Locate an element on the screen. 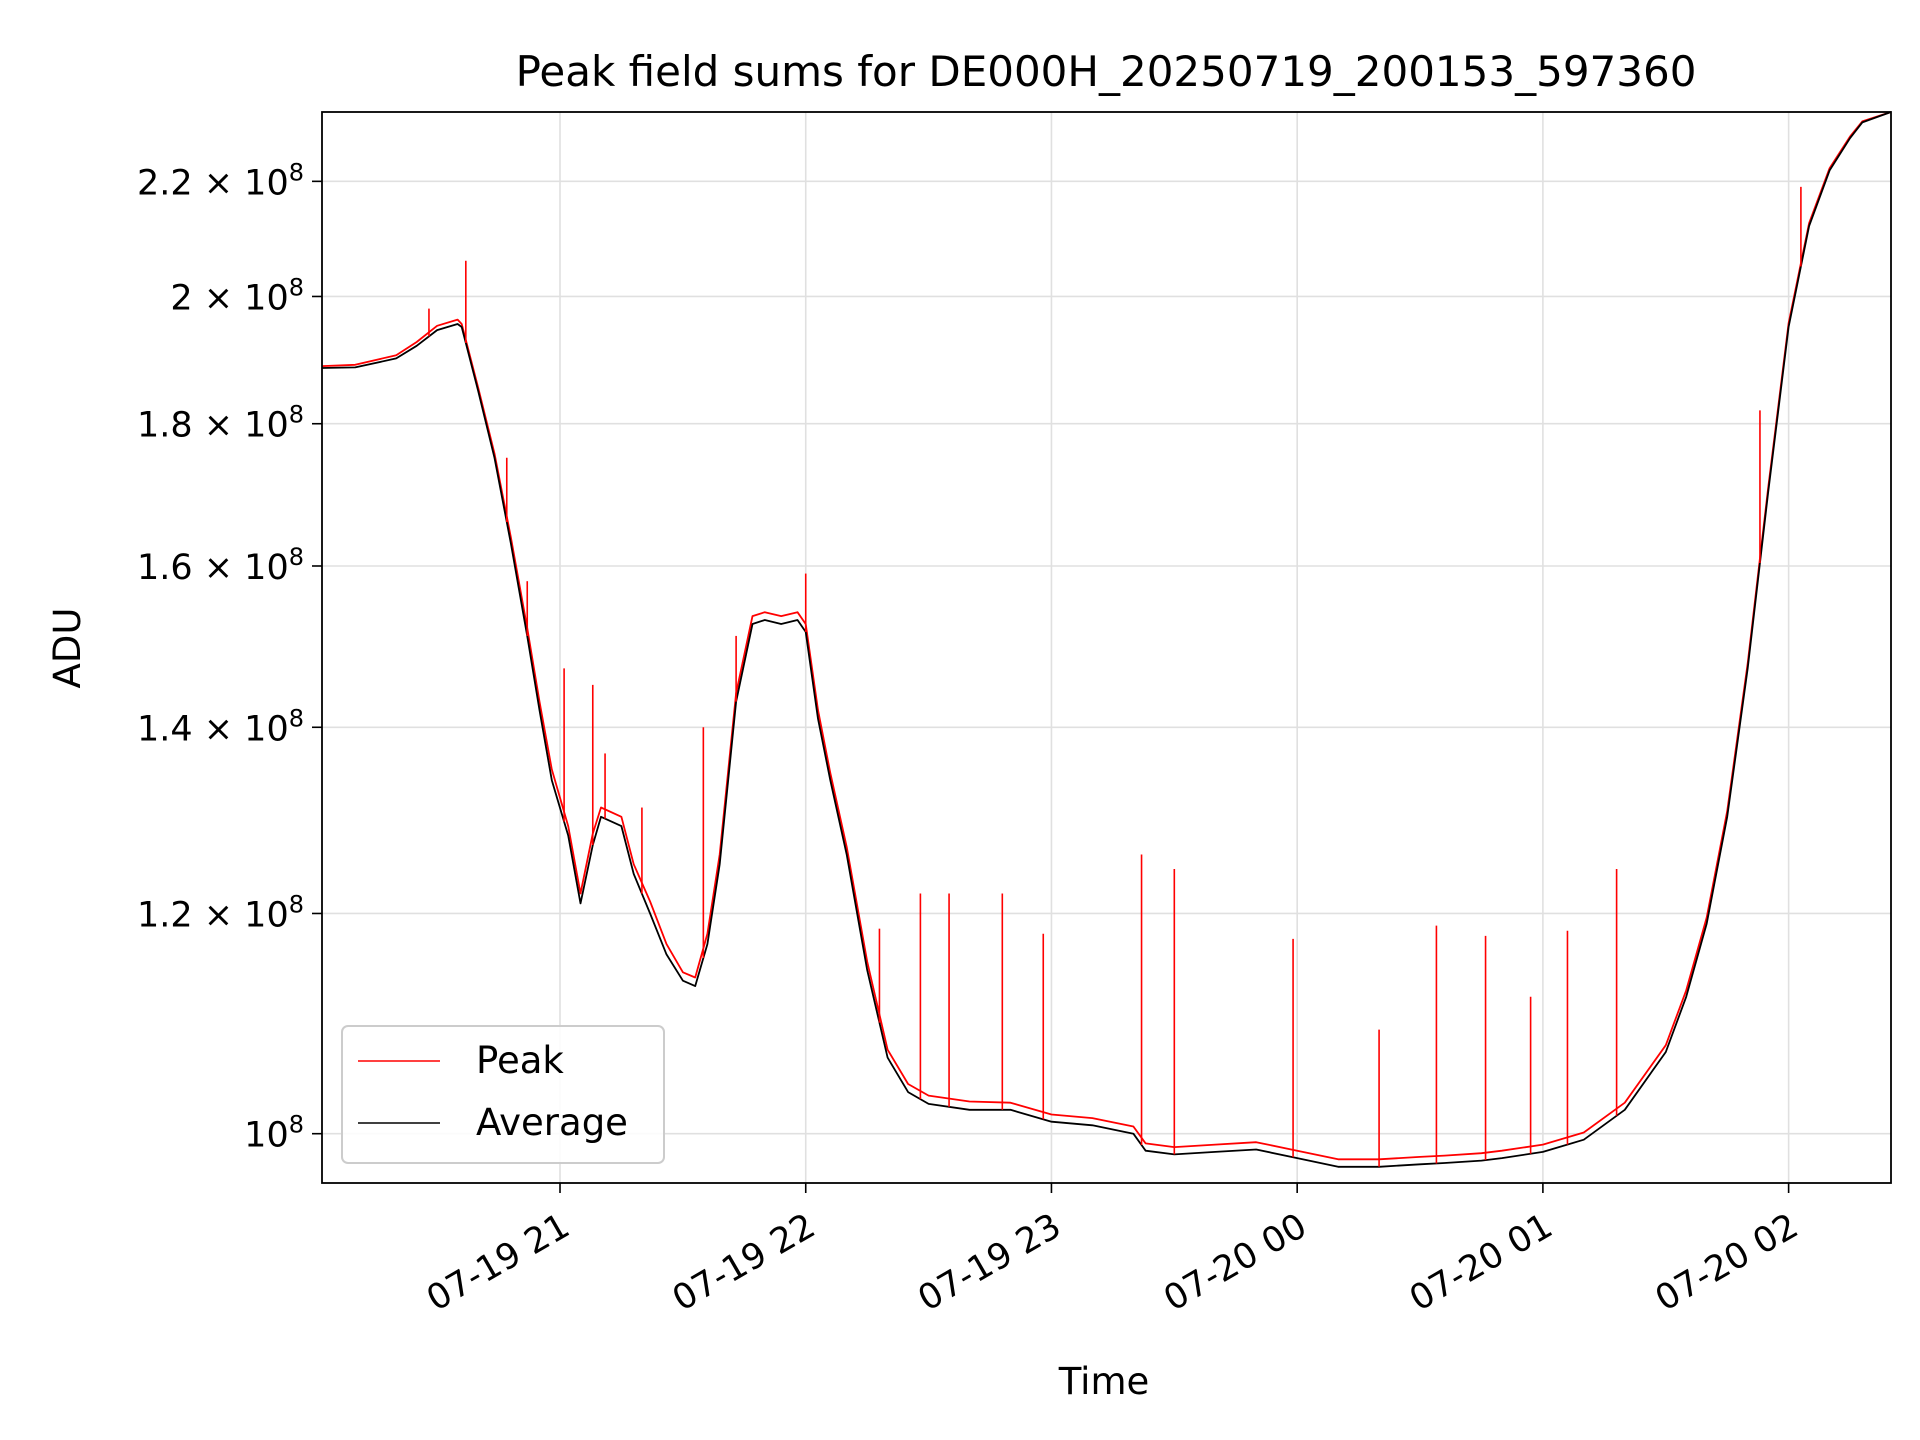  legend-label-peak: Peak is located at coordinates (520, 1060).